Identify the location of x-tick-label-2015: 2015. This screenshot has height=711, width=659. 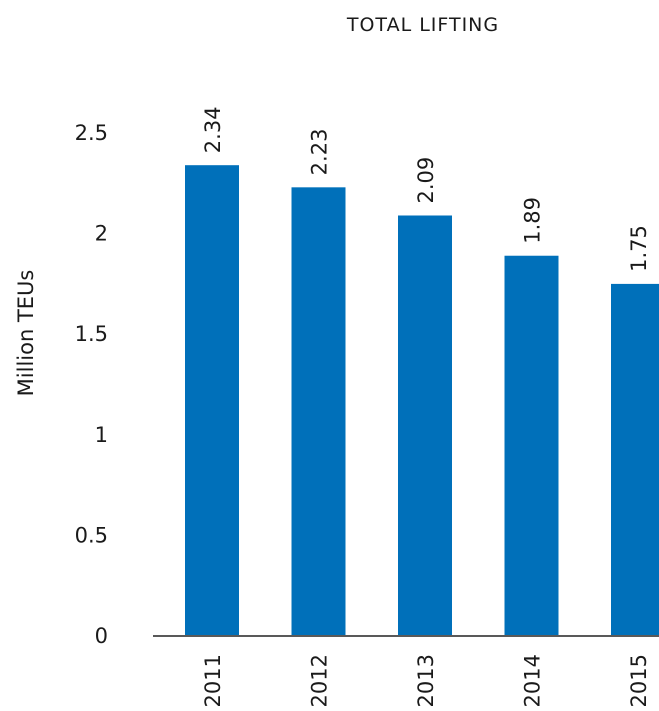
(639, 680).